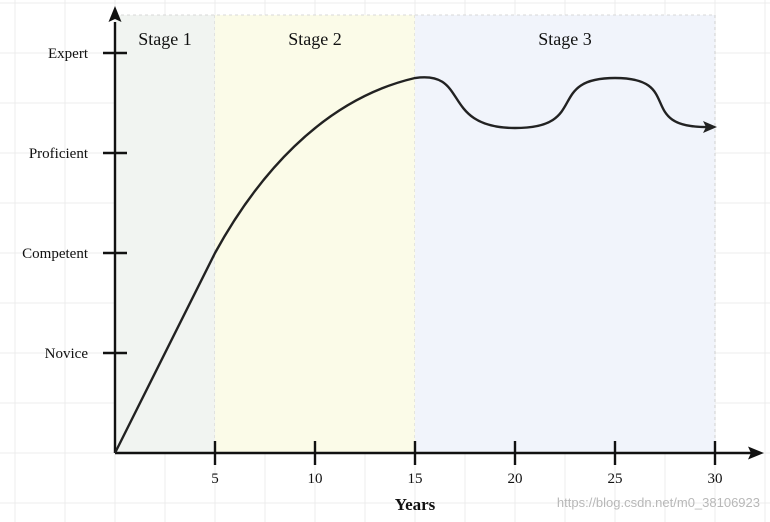 The image size is (770, 522). Describe the element at coordinates (565, 39) in the screenshot. I see `stage-label-3: Stage 3` at that location.